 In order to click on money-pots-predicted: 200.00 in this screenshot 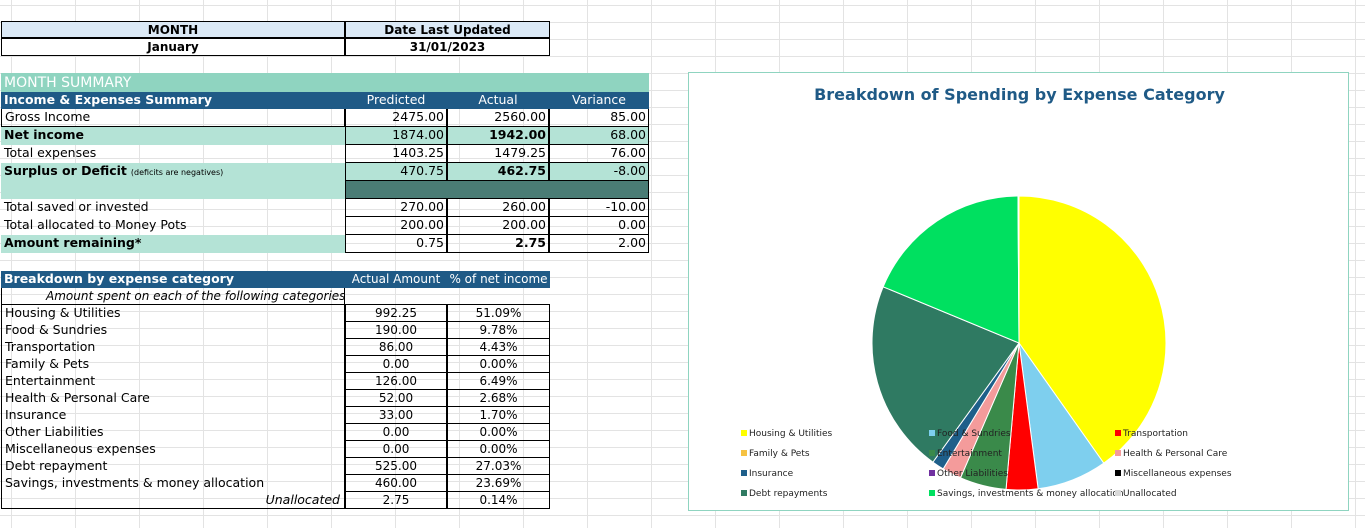, I will do `click(396, 226)`.